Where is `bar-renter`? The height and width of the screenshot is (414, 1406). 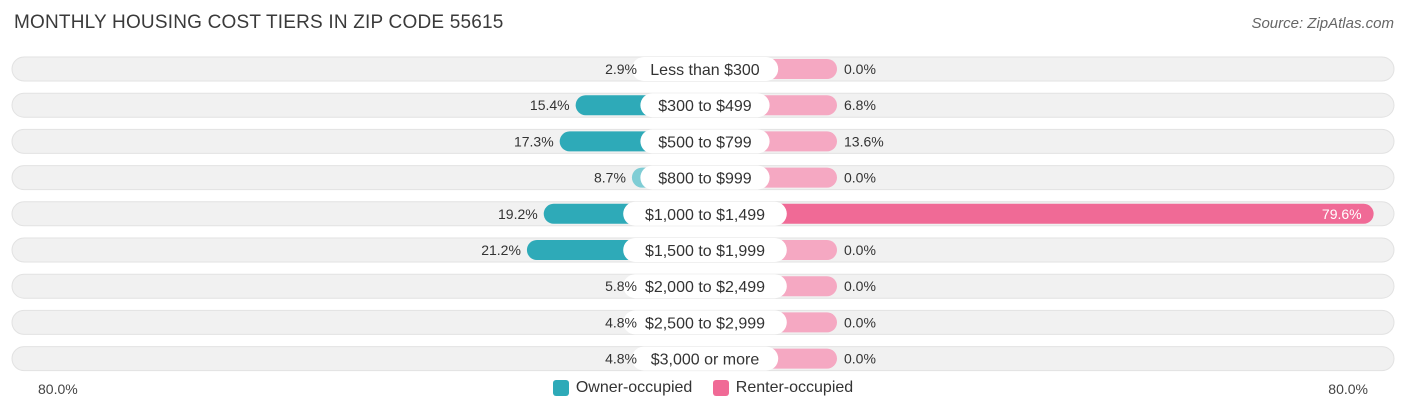 bar-renter is located at coordinates (1039, 213).